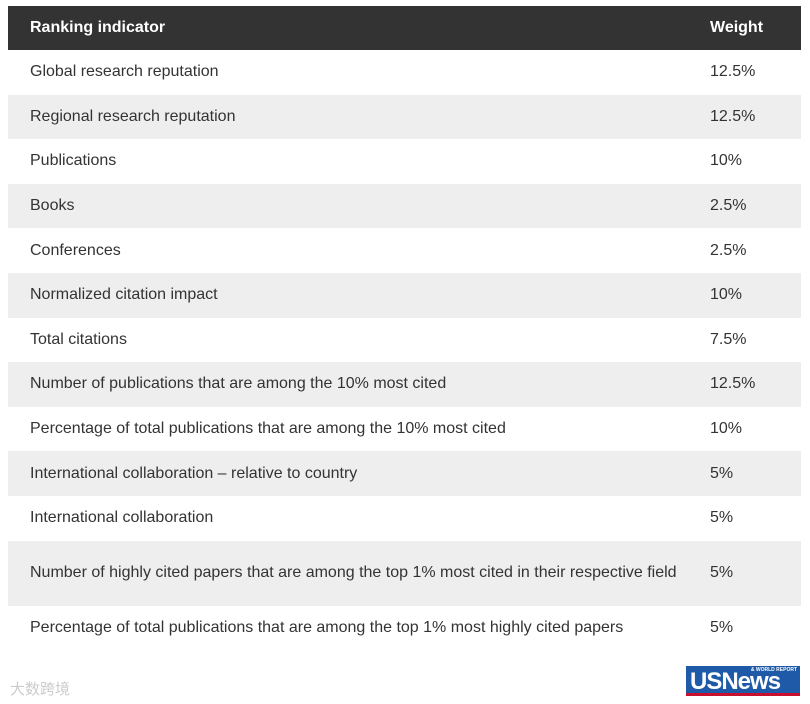 This screenshot has width=810, height=704. What do you see at coordinates (359, 206) in the screenshot?
I see `indicator-cell: Books` at bounding box center [359, 206].